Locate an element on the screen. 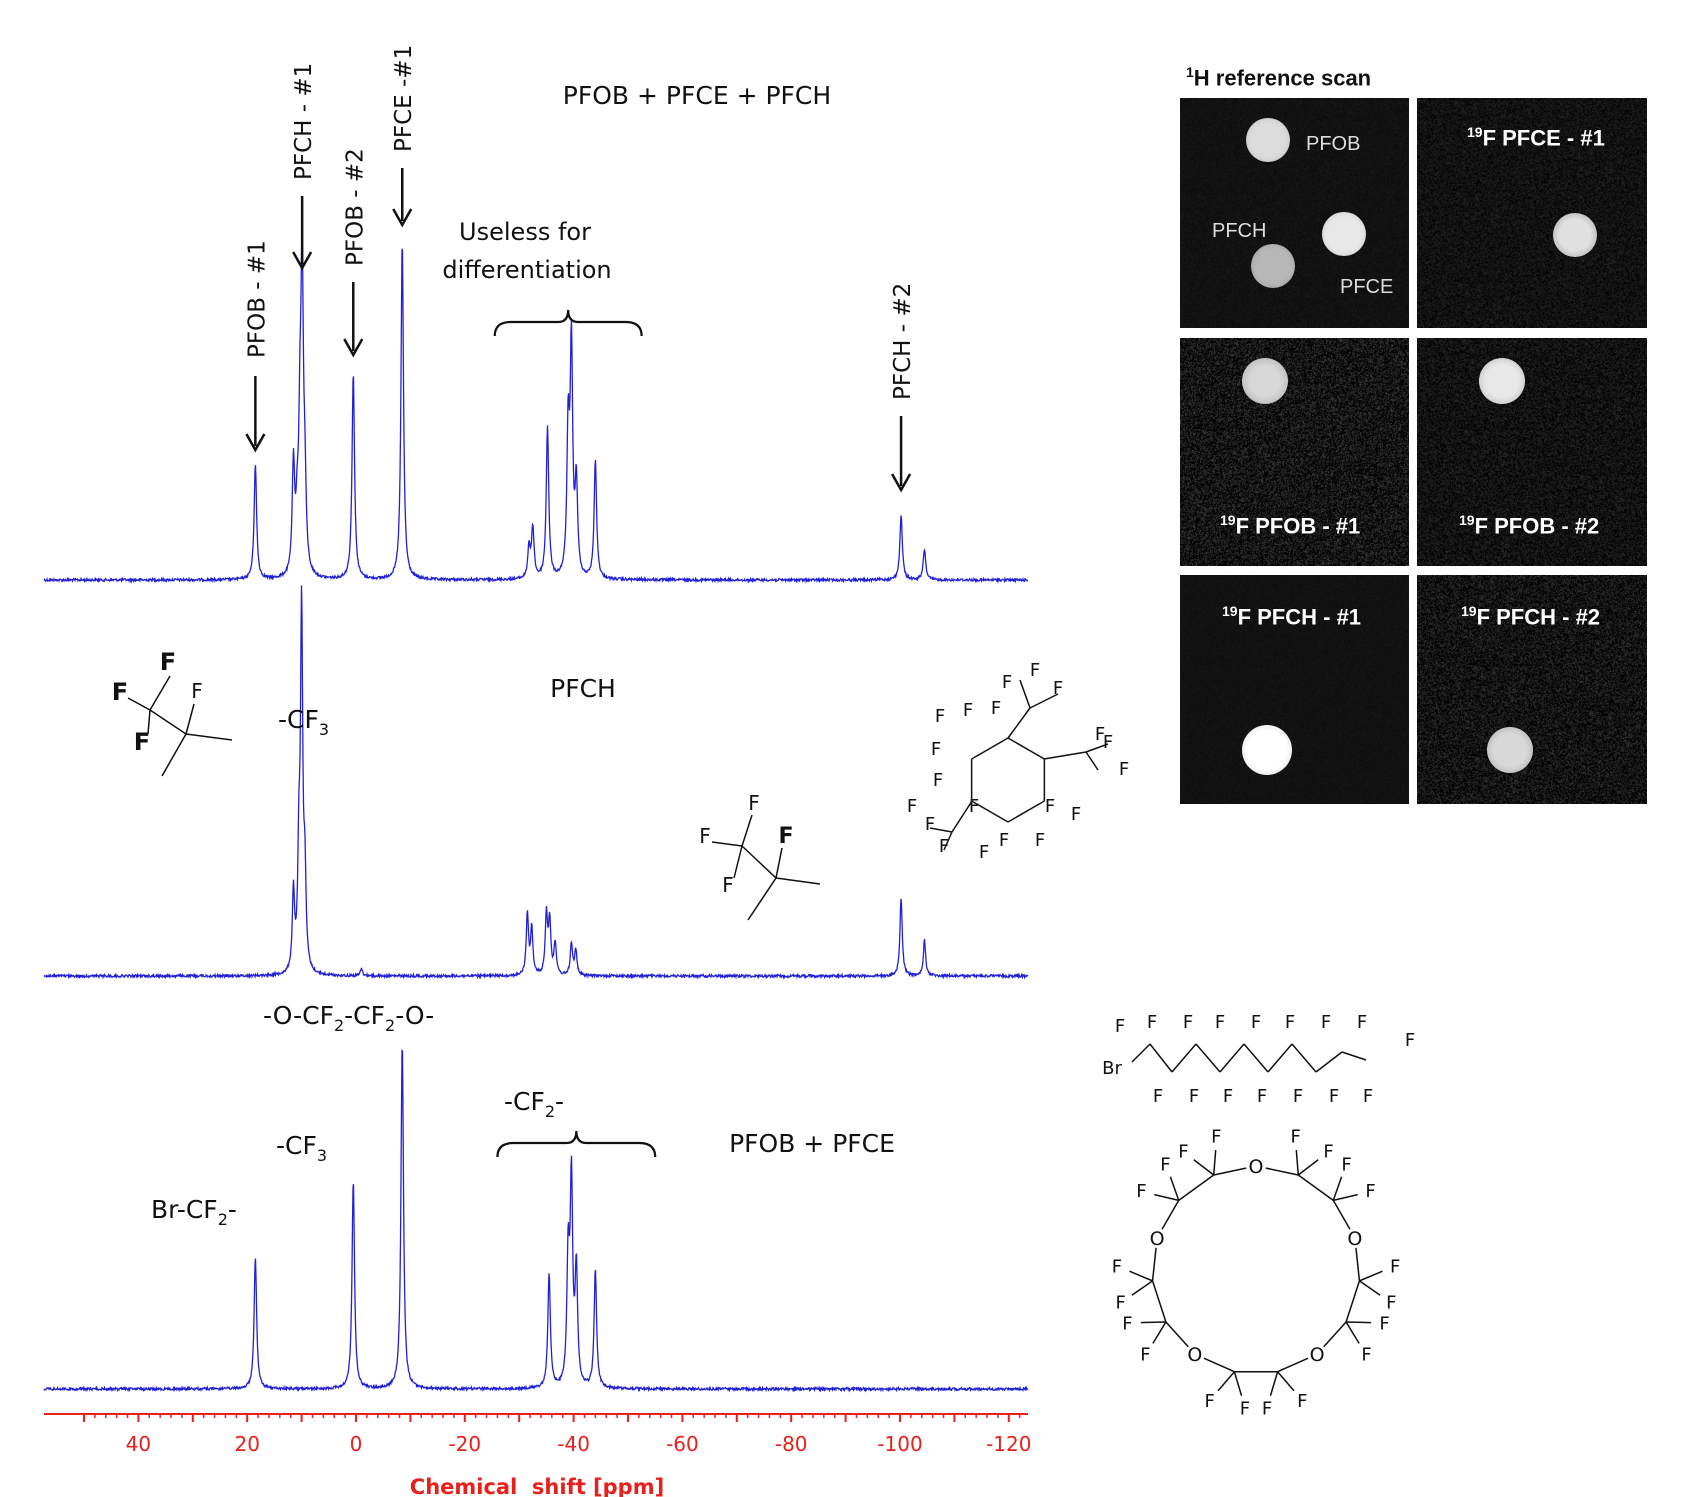 The height and width of the screenshot is (1497, 1682). mri-panel-pfce-1: 19F PFCE - #1 is located at coordinates (1532, 213).